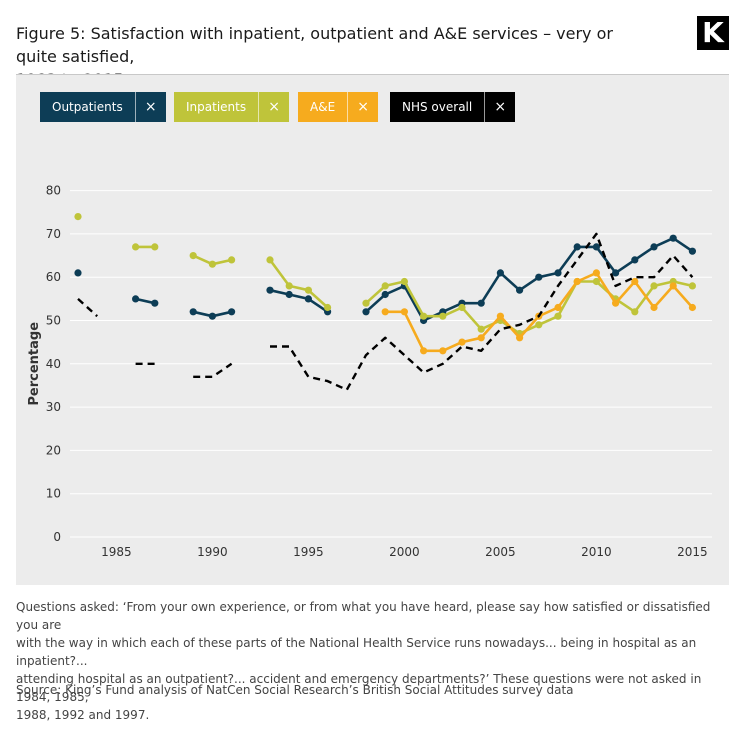 Image resolution: width=745 pixels, height=730 pixels. I want to click on data-point-inpatients-2002, so click(443, 316).